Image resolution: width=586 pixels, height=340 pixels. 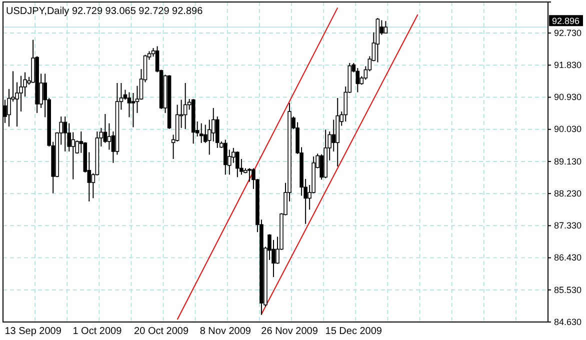 What do you see at coordinates (353, 332) in the screenshot?
I see `x-tick-label: 15 Dec 2009` at bounding box center [353, 332].